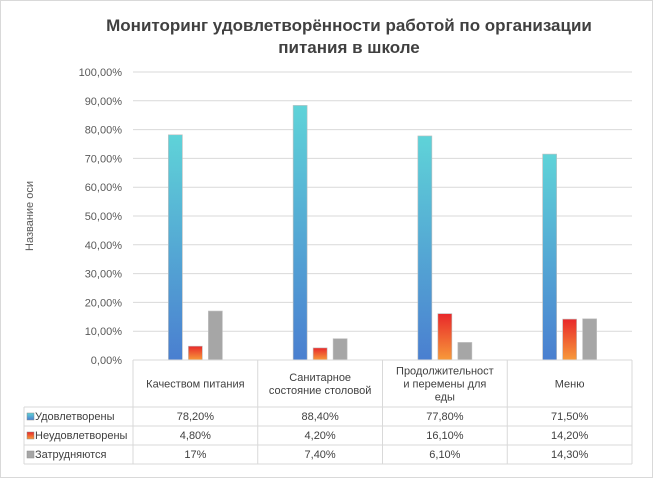  What do you see at coordinates (196, 417) in the screenshot?
I see `data-table-value: 78,20%` at bounding box center [196, 417].